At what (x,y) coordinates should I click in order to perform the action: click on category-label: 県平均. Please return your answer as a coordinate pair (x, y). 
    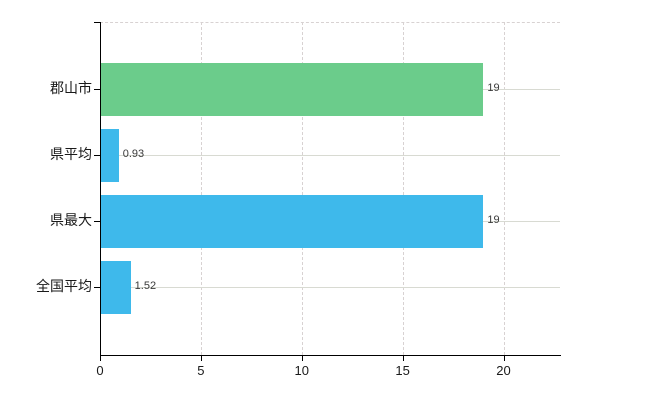
    Looking at the image, I should click on (71, 154).